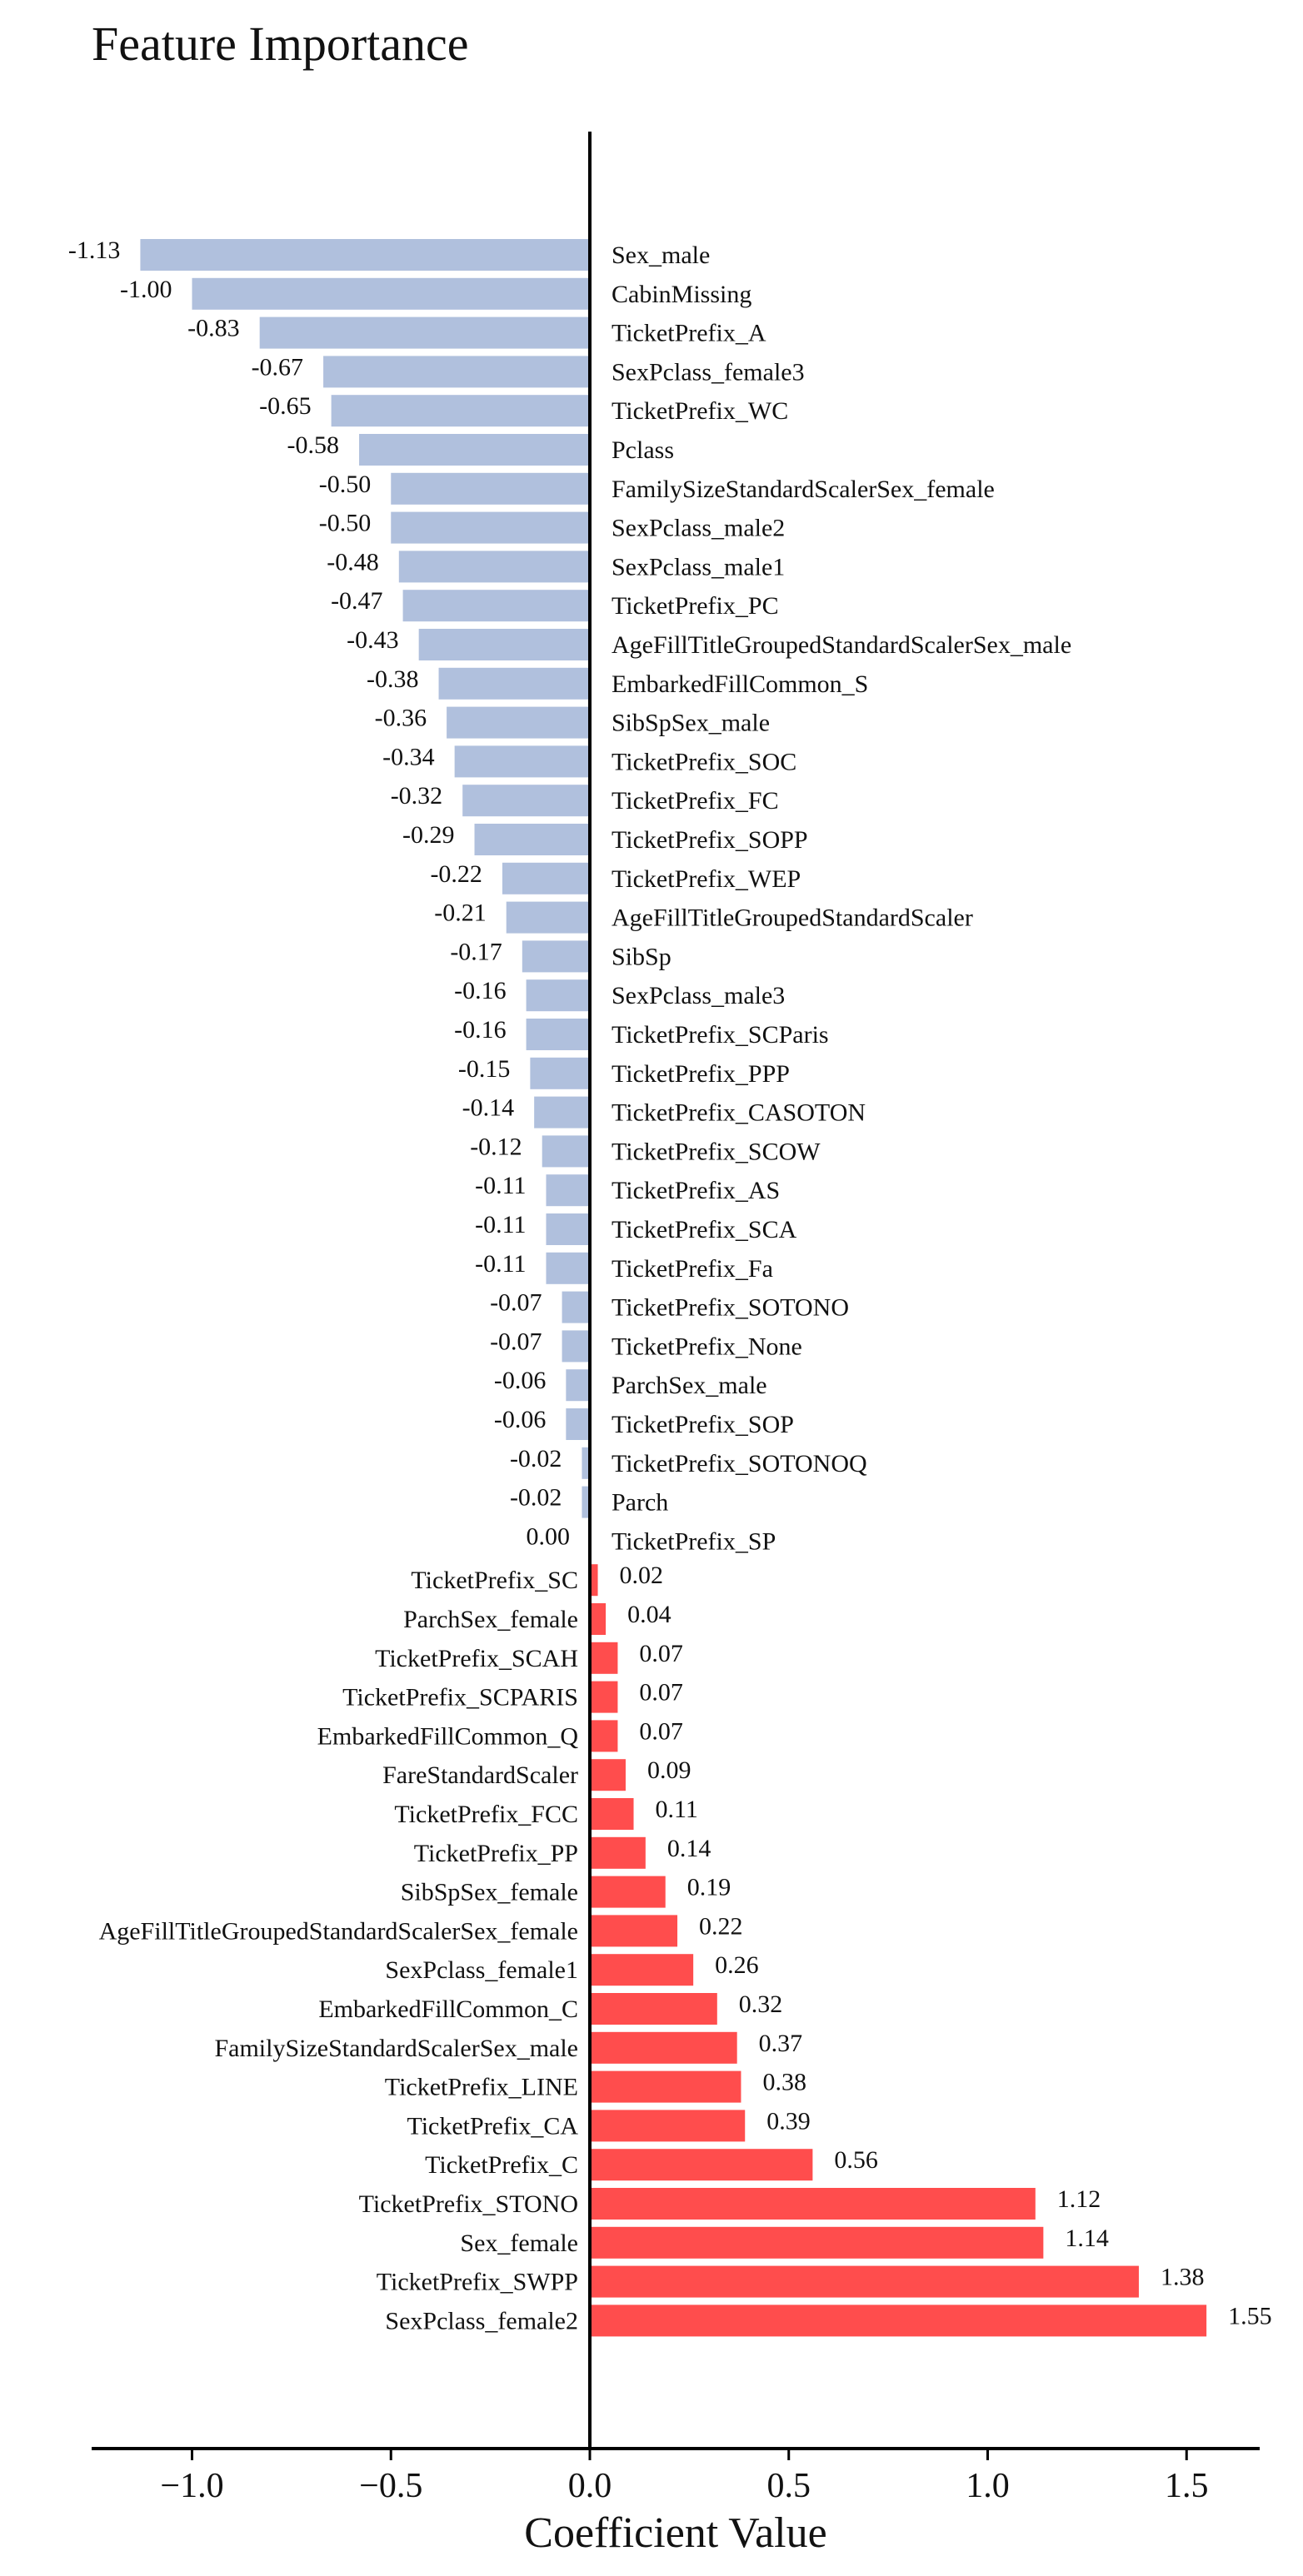  Describe the element at coordinates (699, 566) in the screenshot. I see `category-label: SexPclass_male1` at that location.